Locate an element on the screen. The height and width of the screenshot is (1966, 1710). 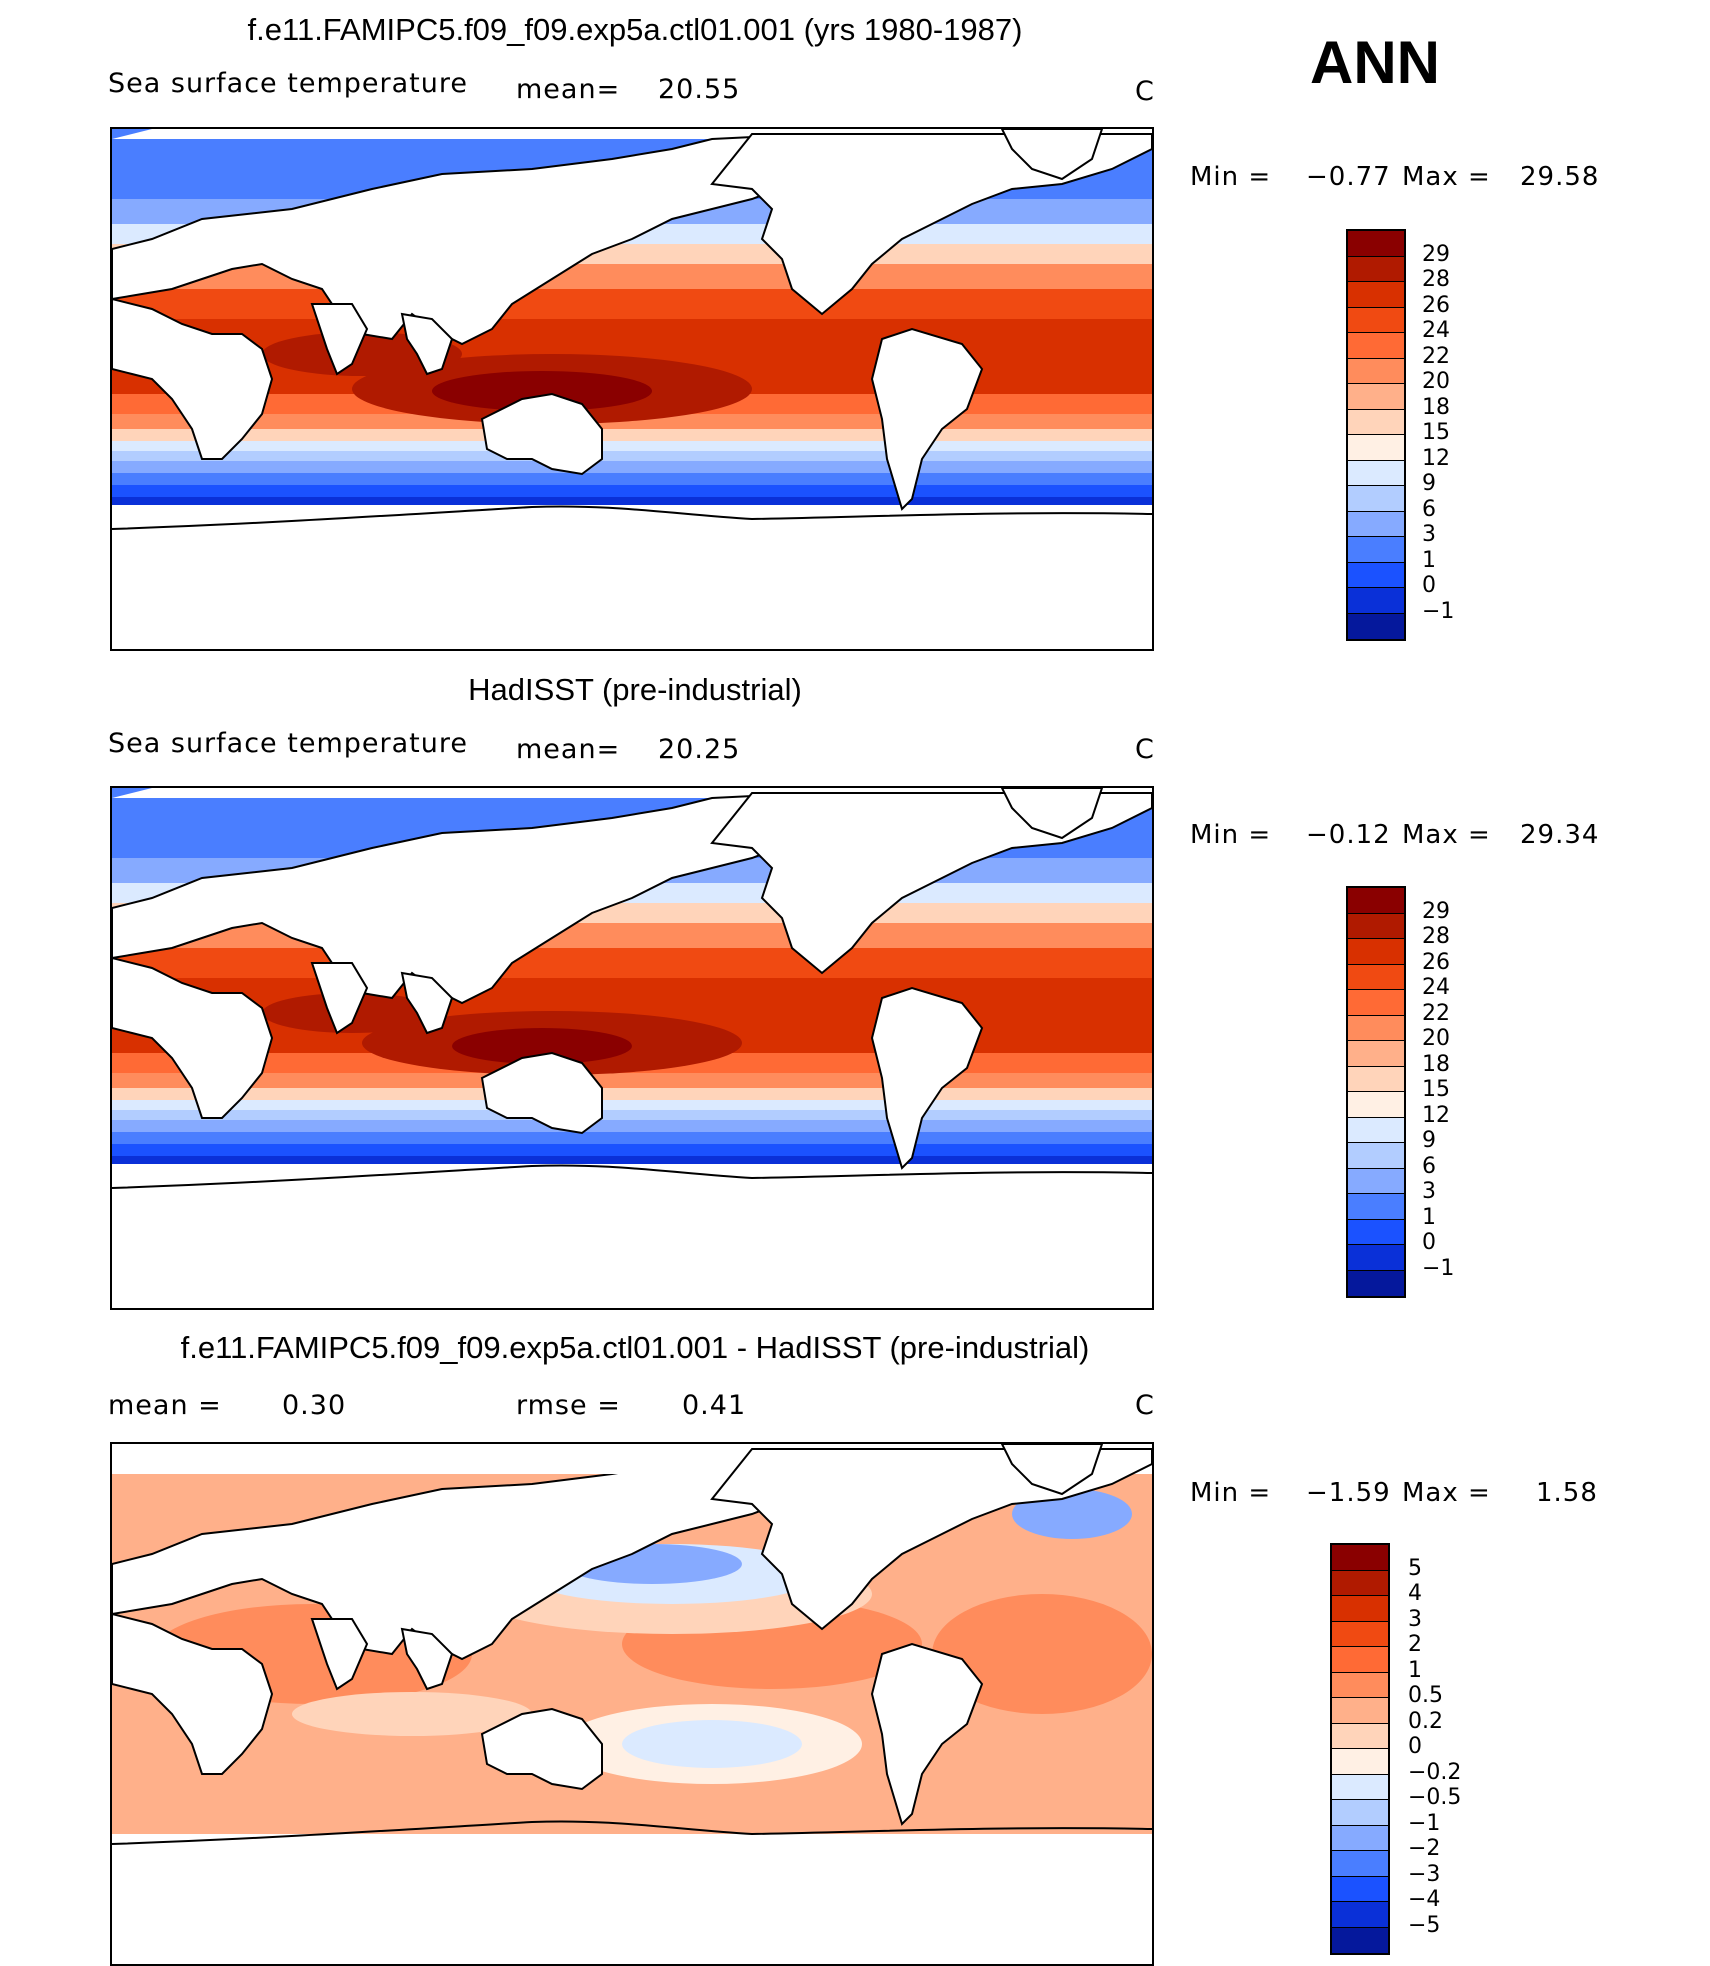
panel3-rmse-value: 0.41 is located at coordinates (714, 1405).